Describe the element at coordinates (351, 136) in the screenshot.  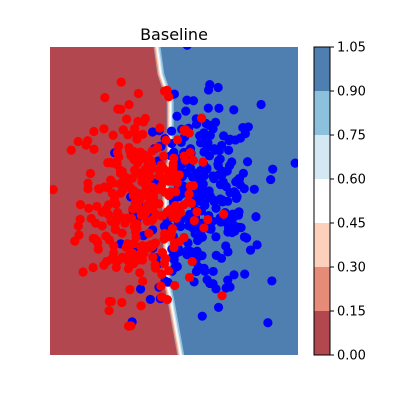
I see `colorbar-tick-label: 0.75` at that location.